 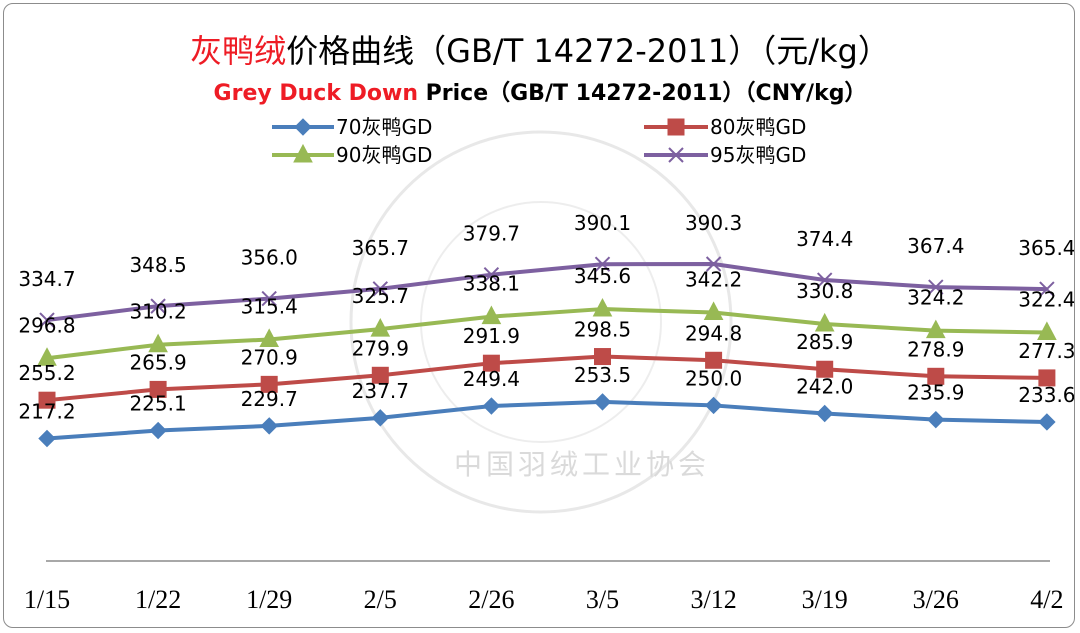 I want to click on watermark-bottom-text: 中国羽绒工业协会, so click(x=582, y=464).